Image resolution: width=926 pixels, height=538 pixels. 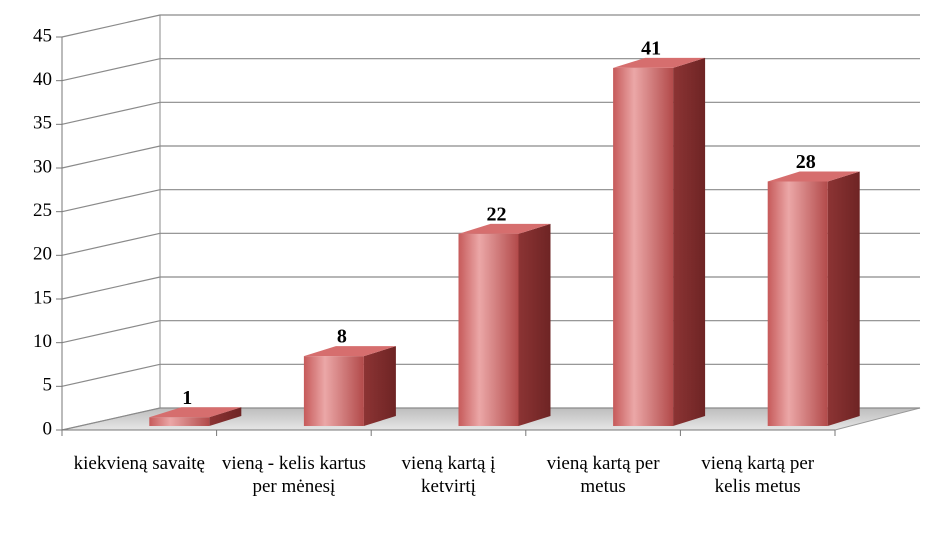 I want to click on data-label: 8, so click(x=342, y=337).